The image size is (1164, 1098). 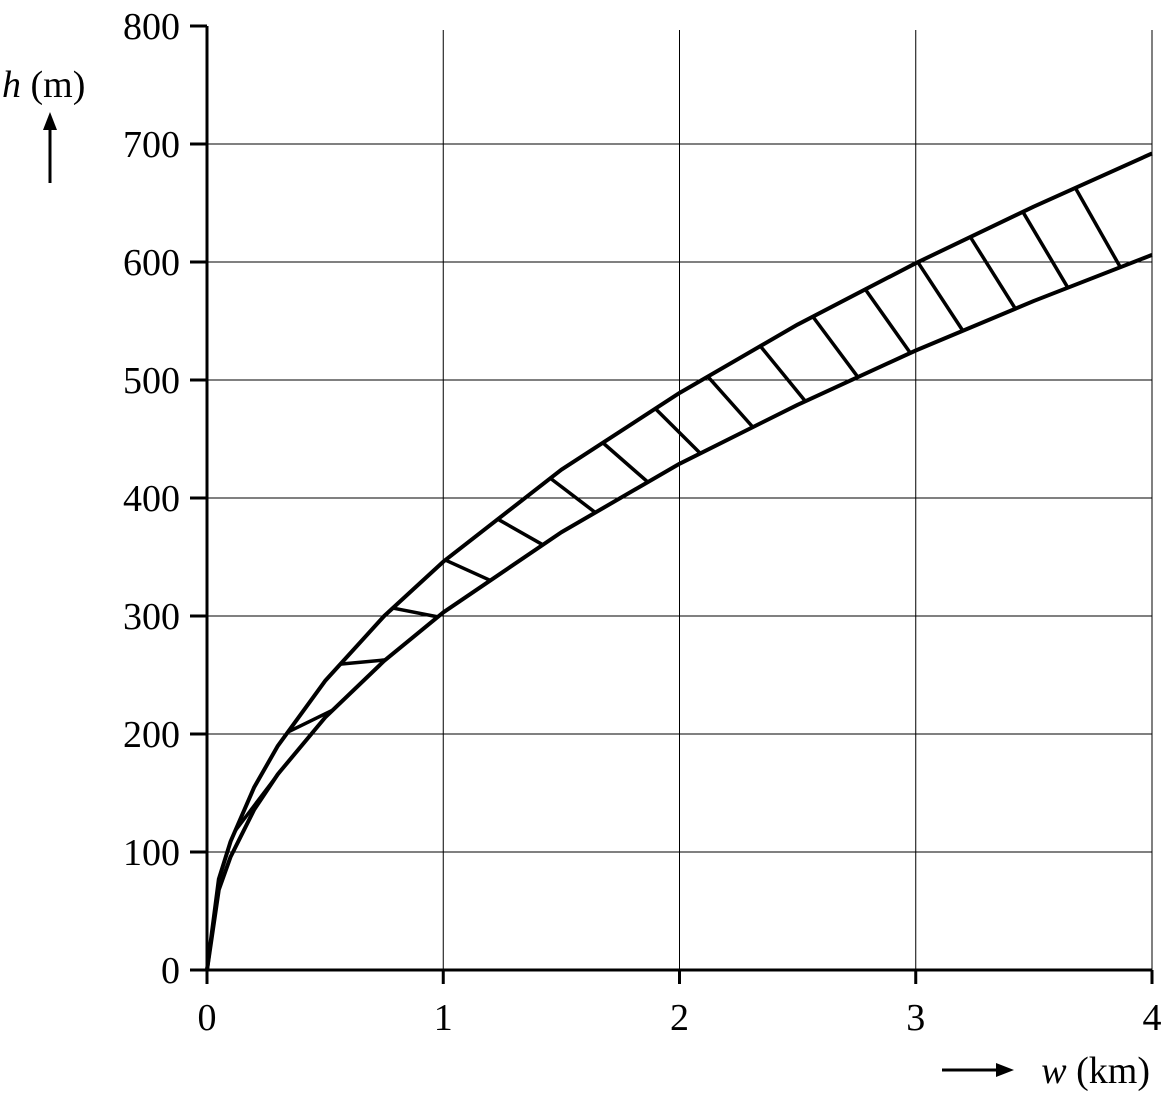 What do you see at coordinates (915, 1018) in the screenshot?
I see `x-tick-label: 3` at bounding box center [915, 1018].